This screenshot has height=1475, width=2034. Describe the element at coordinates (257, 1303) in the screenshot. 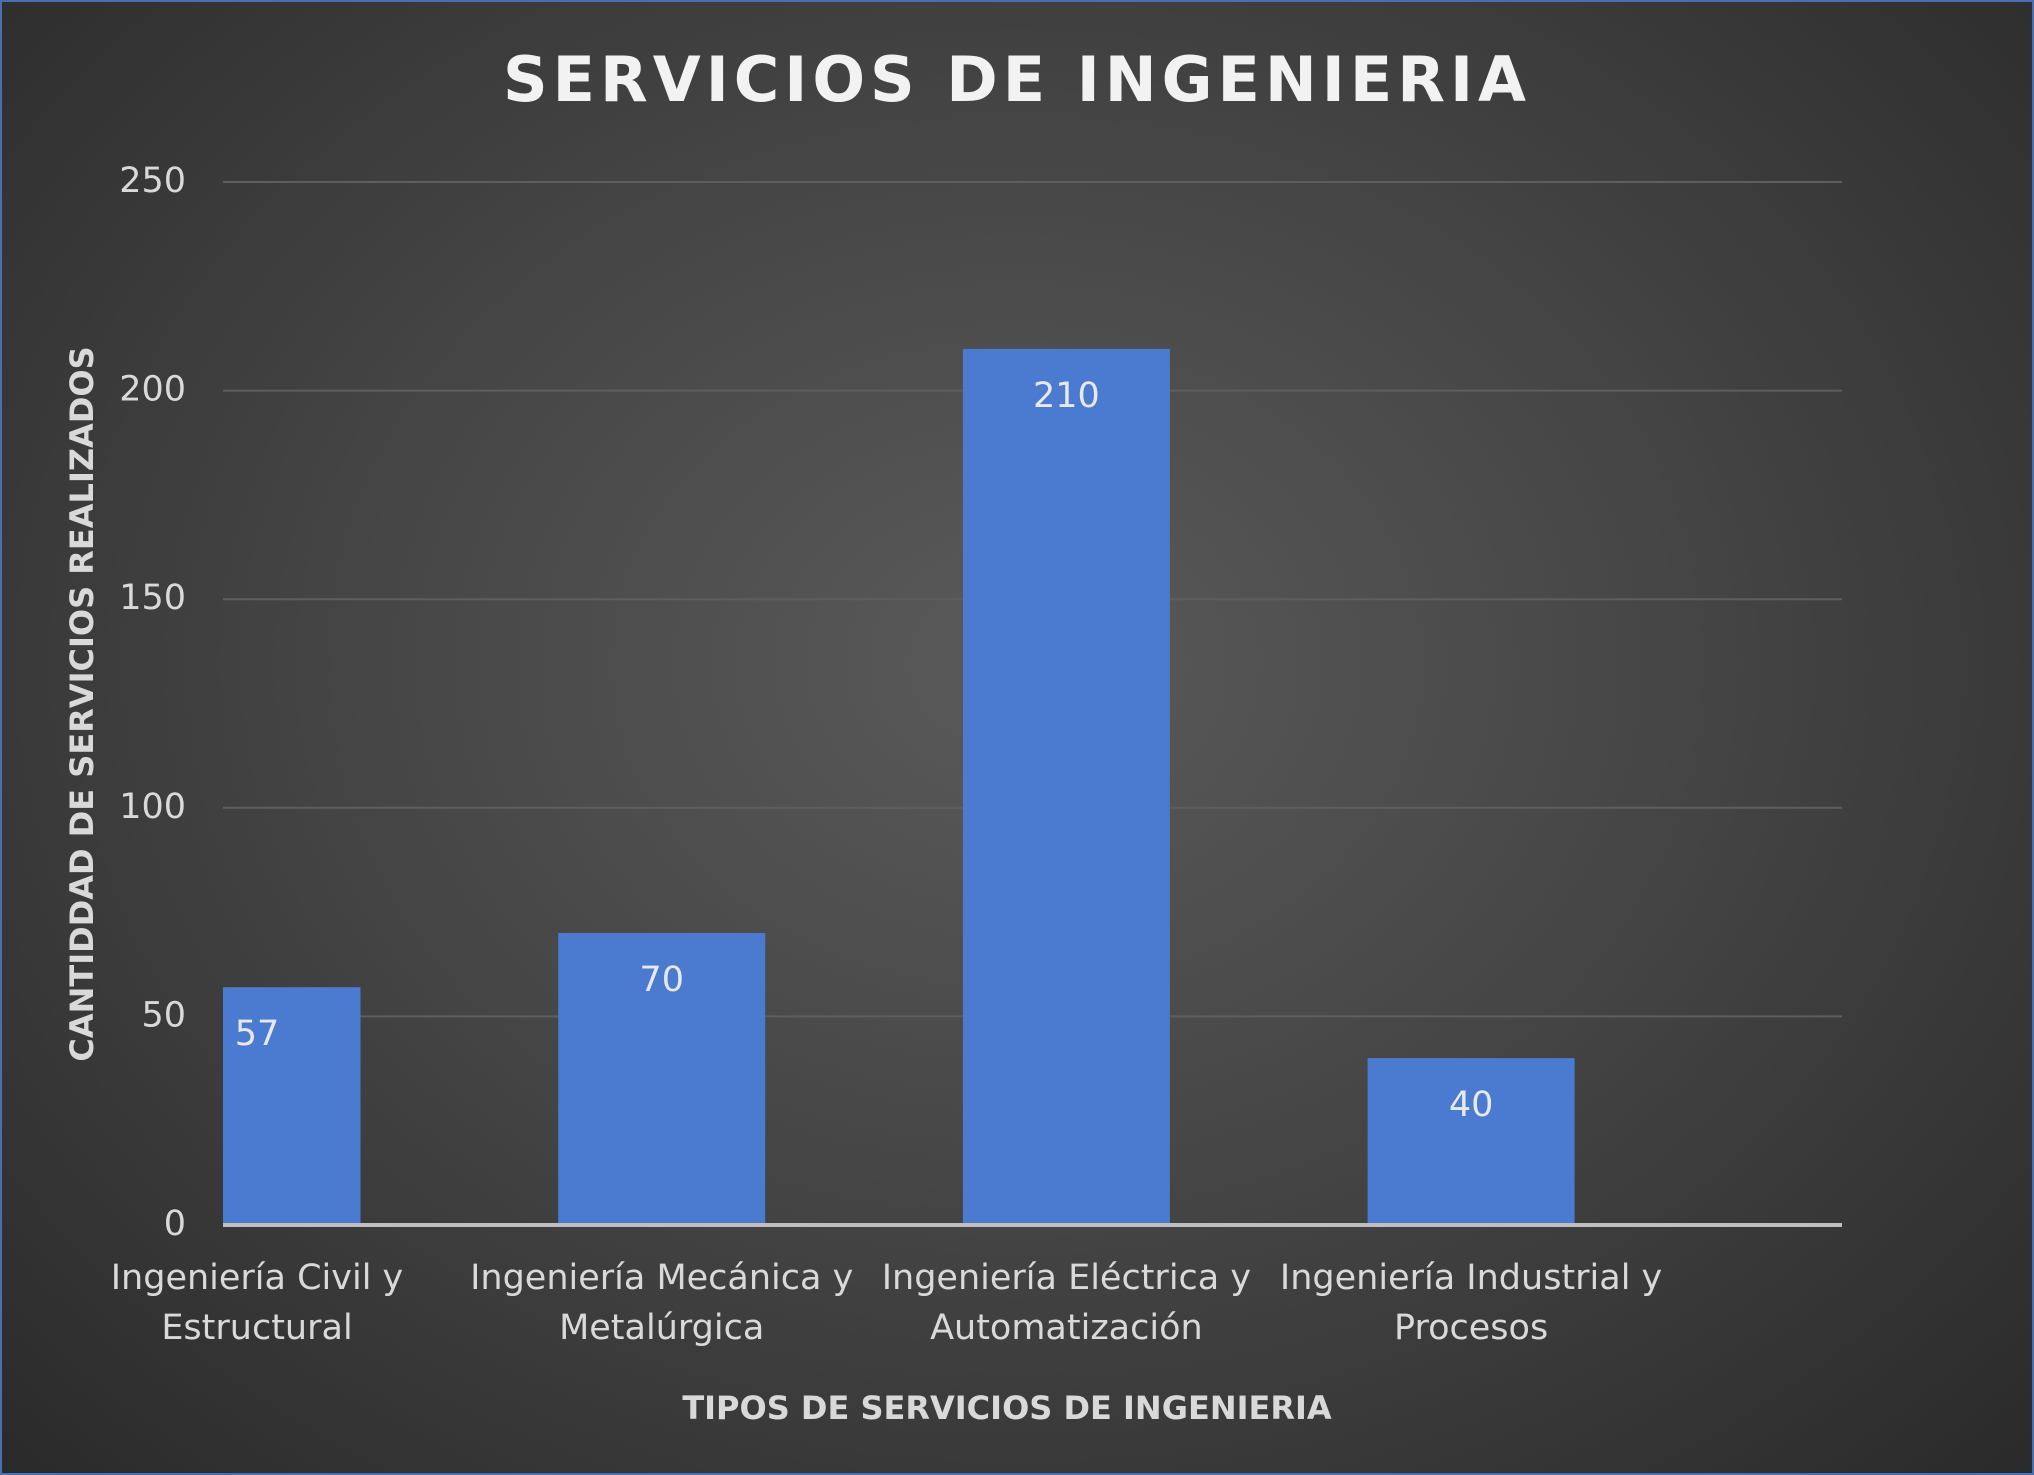

I see `x-tick-label: Ingeniería Civil y Estructural` at that location.